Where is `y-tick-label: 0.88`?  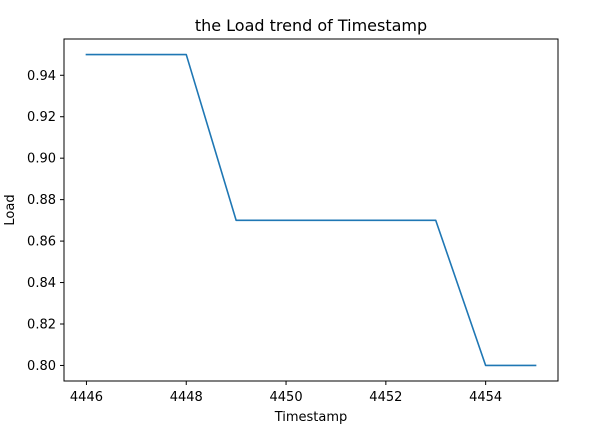
y-tick-label: 0.88 is located at coordinates (41, 200).